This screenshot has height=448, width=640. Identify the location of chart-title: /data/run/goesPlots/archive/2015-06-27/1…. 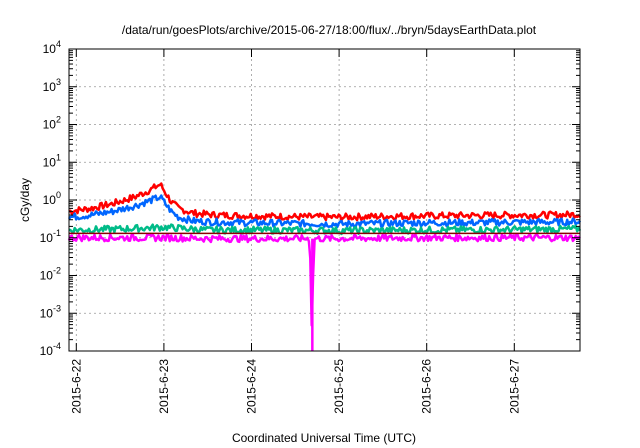
(329, 30).